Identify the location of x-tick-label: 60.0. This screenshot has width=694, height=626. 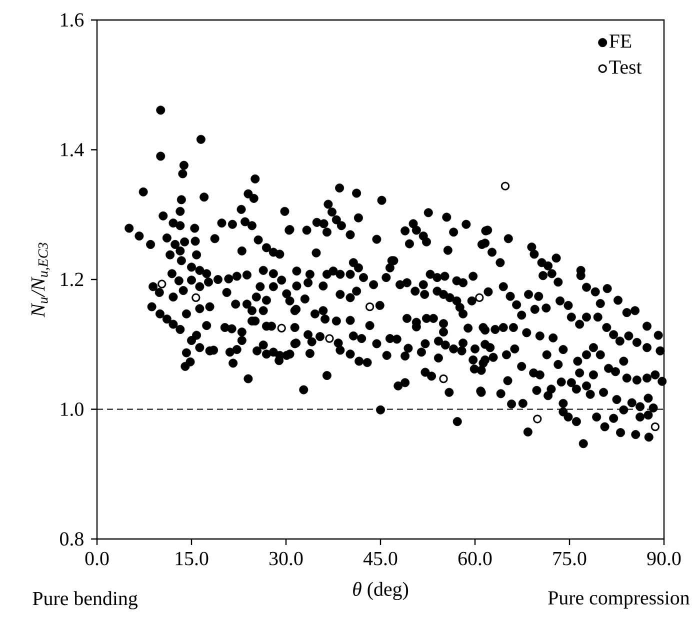
(475, 559).